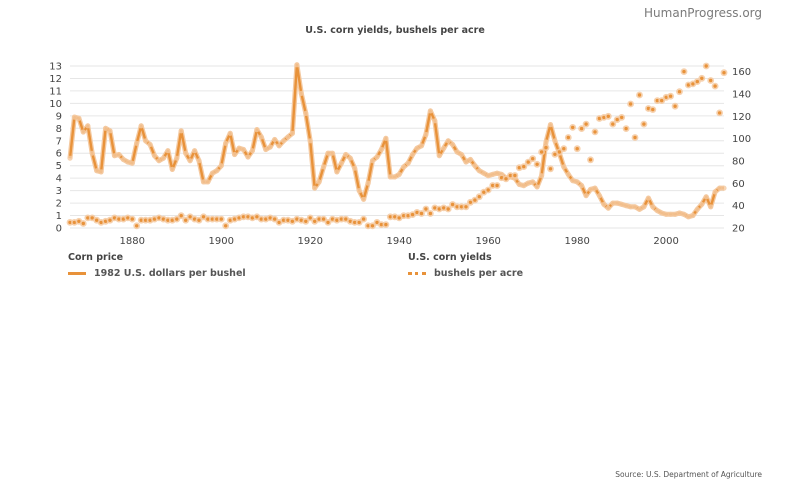 This screenshot has height=489, width=790. What do you see at coordinates (55, 91) in the screenshot?
I see `left-tick-label: 11` at bounding box center [55, 91].